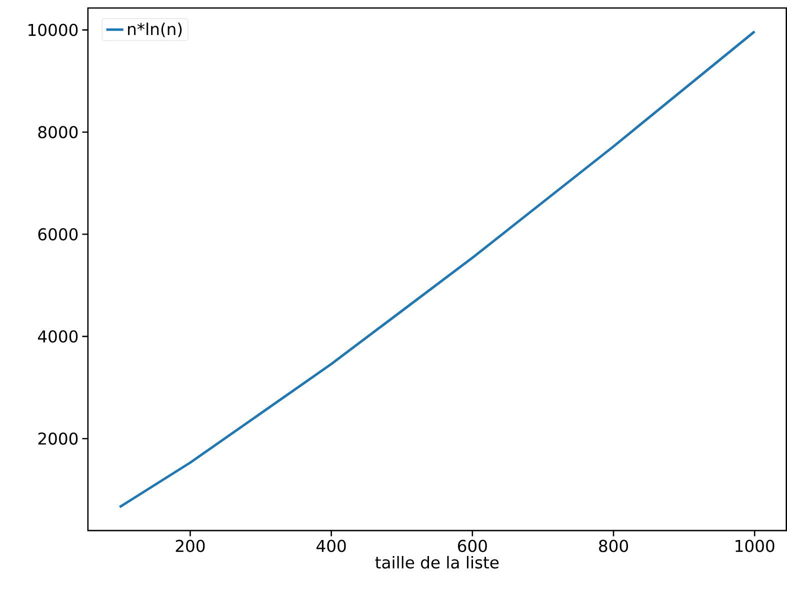  What do you see at coordinates (613, 546) in the screenshot?
I see `x-tick-label: 800` at bounding box center [613, 546].